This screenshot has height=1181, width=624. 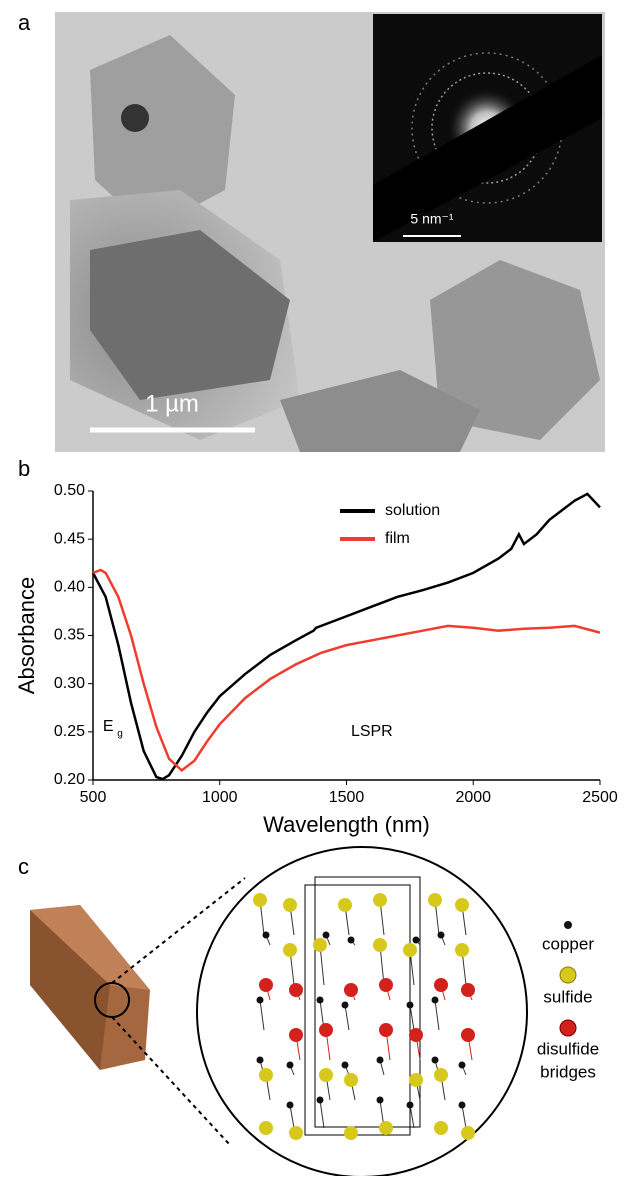 I want to click on x-axis-label: Wavelength (nm), so click(x=346, y=824).